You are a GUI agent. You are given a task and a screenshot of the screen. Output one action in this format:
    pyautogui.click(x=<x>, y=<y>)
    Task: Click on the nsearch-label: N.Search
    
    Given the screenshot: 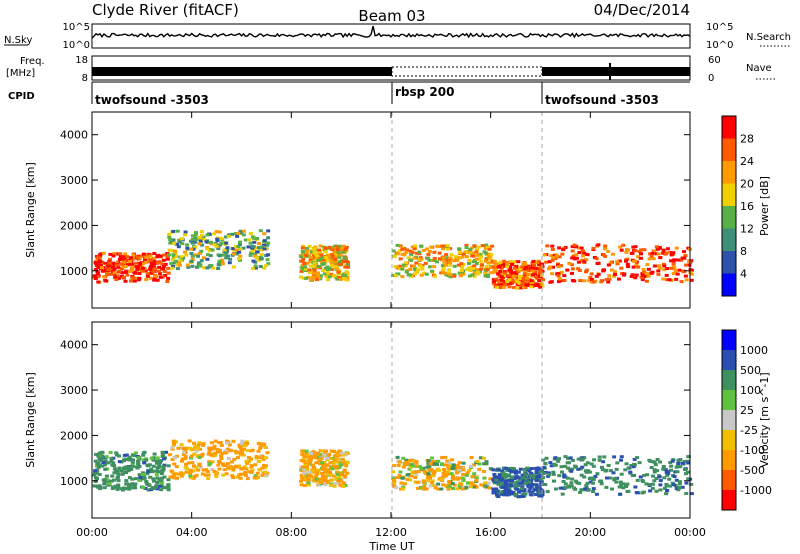 What is the action you would take?
    pyautogui.click(x=768, y=37)
    